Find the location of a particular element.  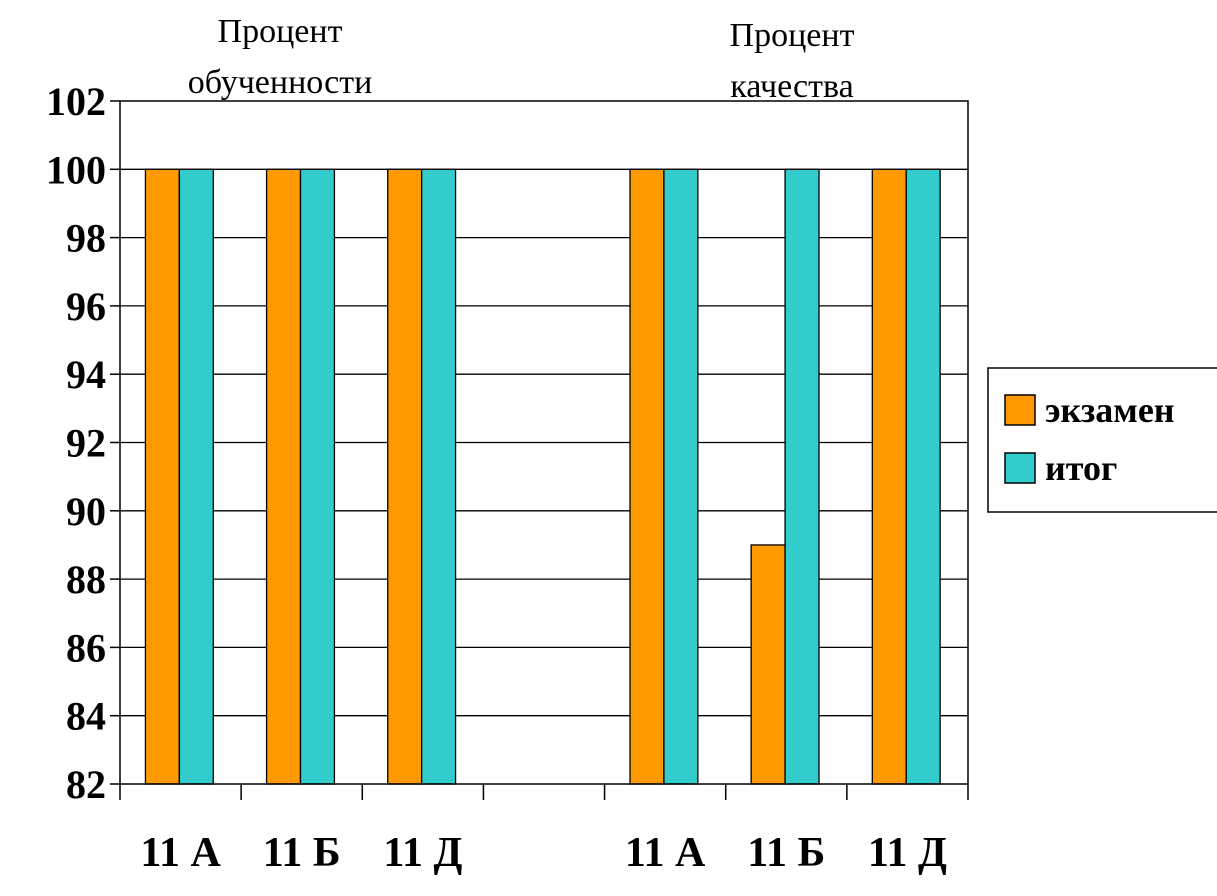

x-axis: 11 А 11 Б 11 Д 11 А 11 Б 11 Д is located at coordinates (544, 830).